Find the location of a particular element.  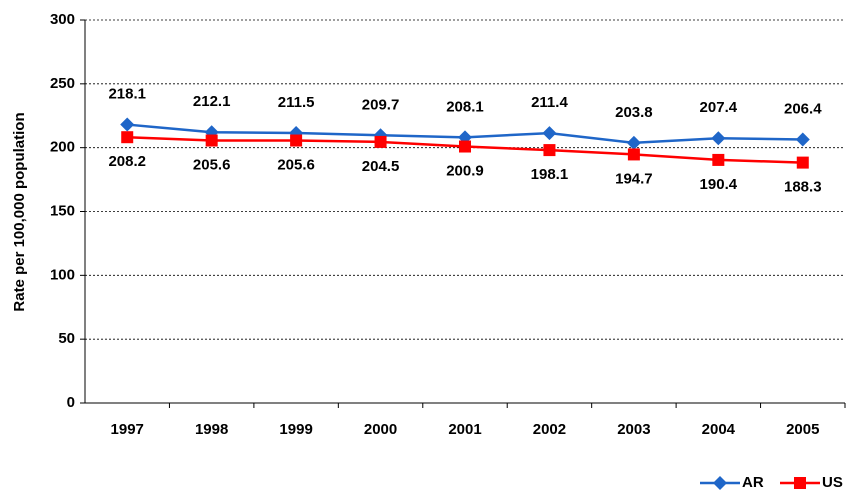

data-label: 188.3 is located at coordinates (803, 187).